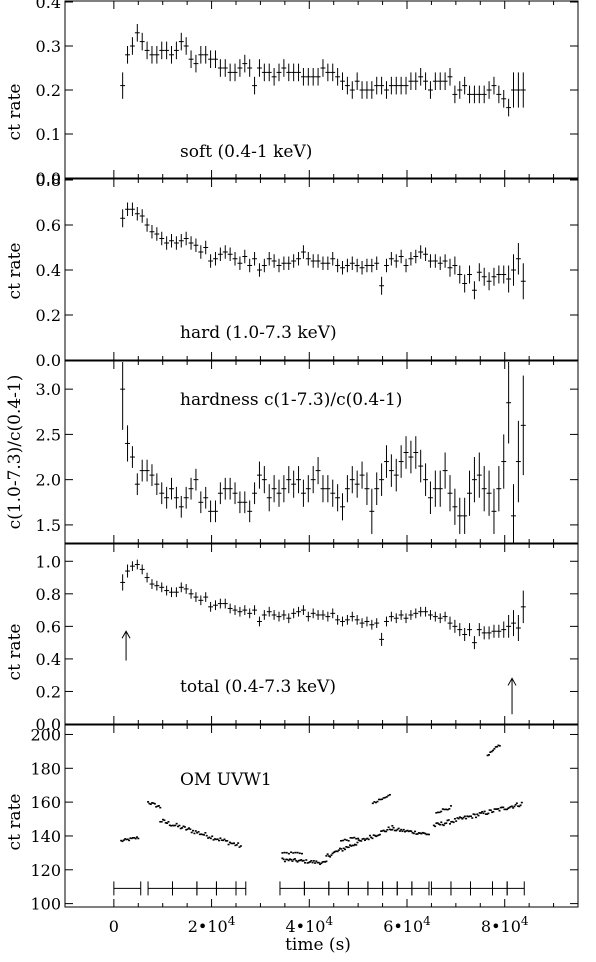  What do you see at coordinates (505, 925) in the screenshot?
I see `x-tick-label: 8•104` at bounding box center [505, 925].